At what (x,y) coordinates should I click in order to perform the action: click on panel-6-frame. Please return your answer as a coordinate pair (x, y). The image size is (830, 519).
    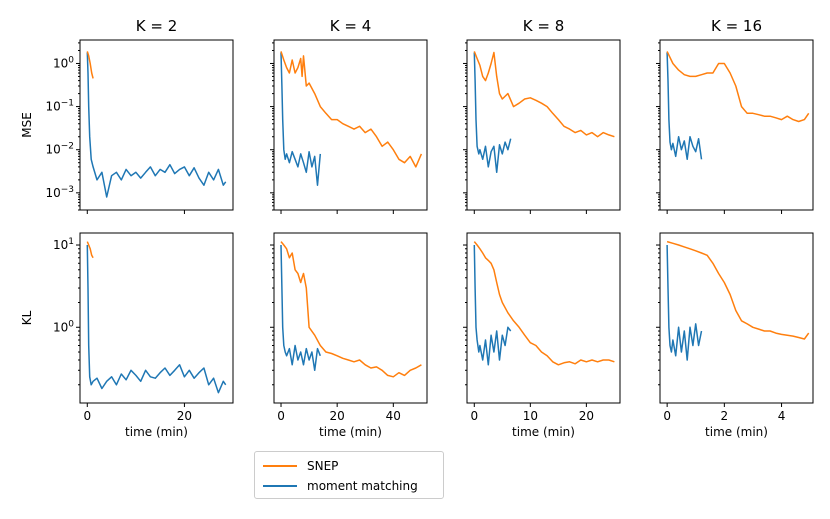
    Looking at the image, I should click on (350, 318).